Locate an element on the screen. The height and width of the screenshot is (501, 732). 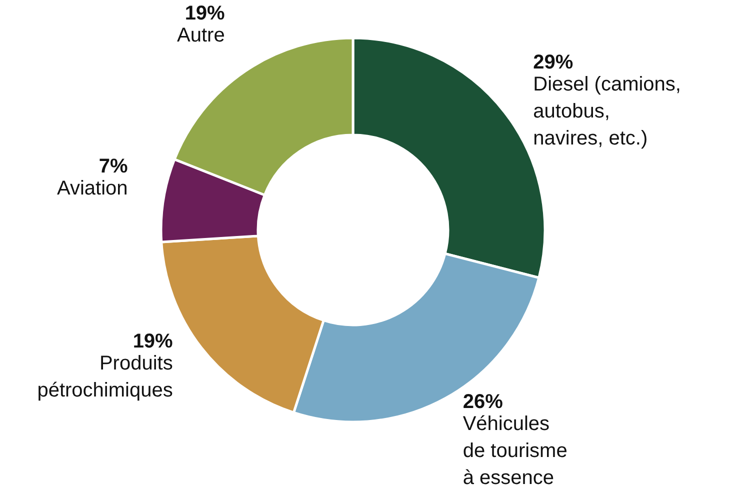
slice-label: Aviation is located at coordinates (92, 188).